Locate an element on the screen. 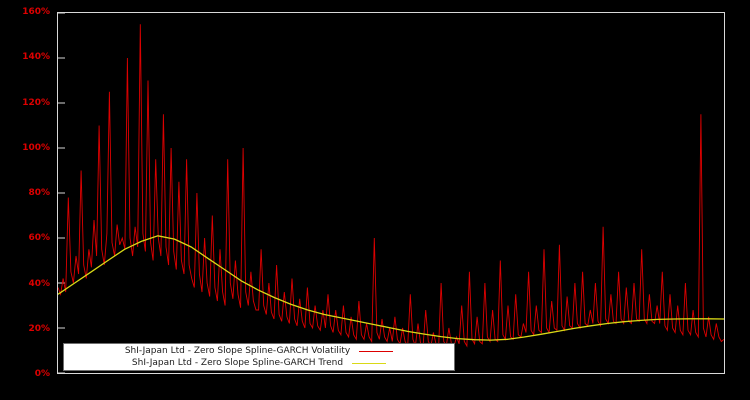 Image resolution: width=750 pixels, height=400 pixels. trend-line-sample is located at coordinates (369, 363).